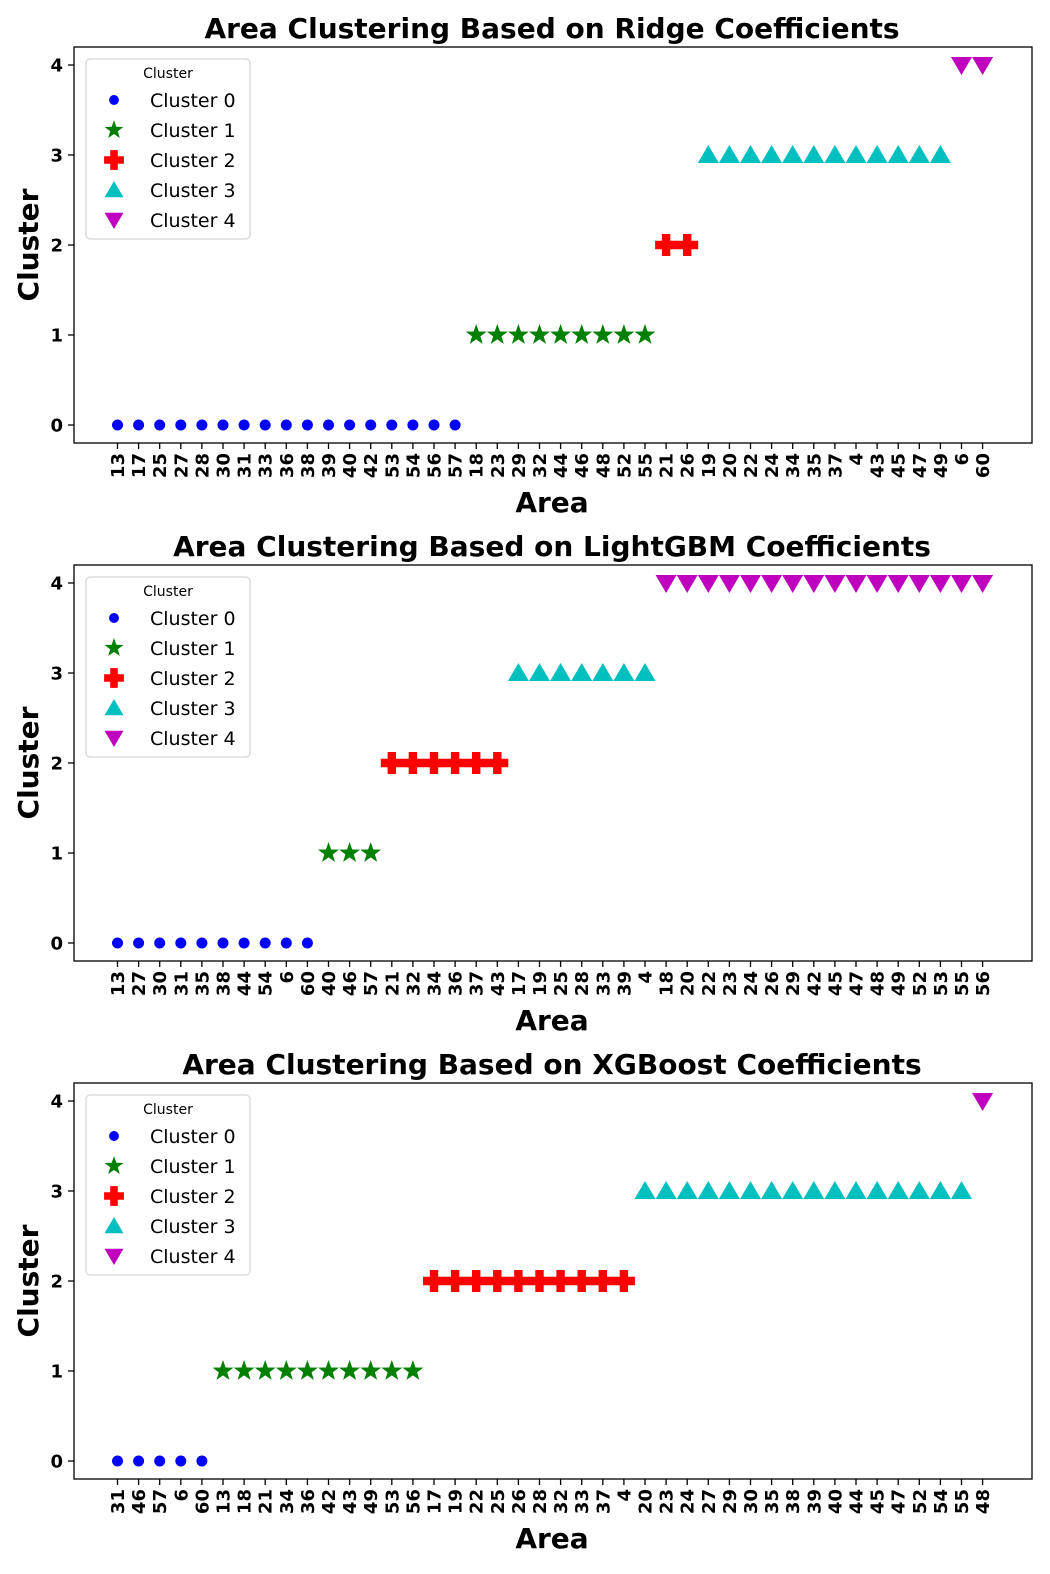 The height and width of the screenshot is (1574, 1050). What do you see at coordinates (202, 465) in the screenshot?
I see `x-tick-label: 28` at bounding box center [202, 465].